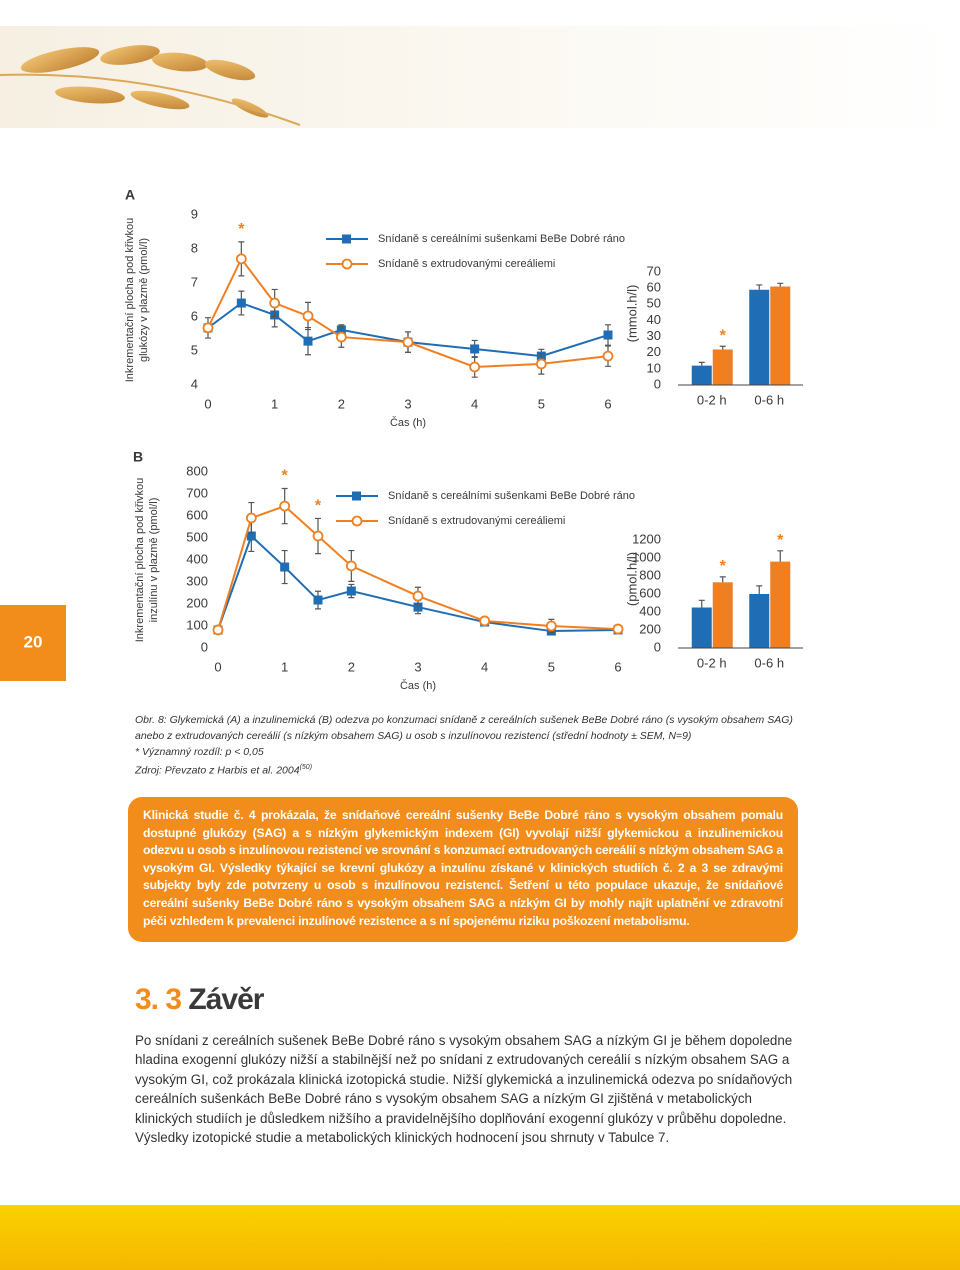  Describe the element at coordinates (130, 195) in the screenshot. I see `panel-label: A` at that location.